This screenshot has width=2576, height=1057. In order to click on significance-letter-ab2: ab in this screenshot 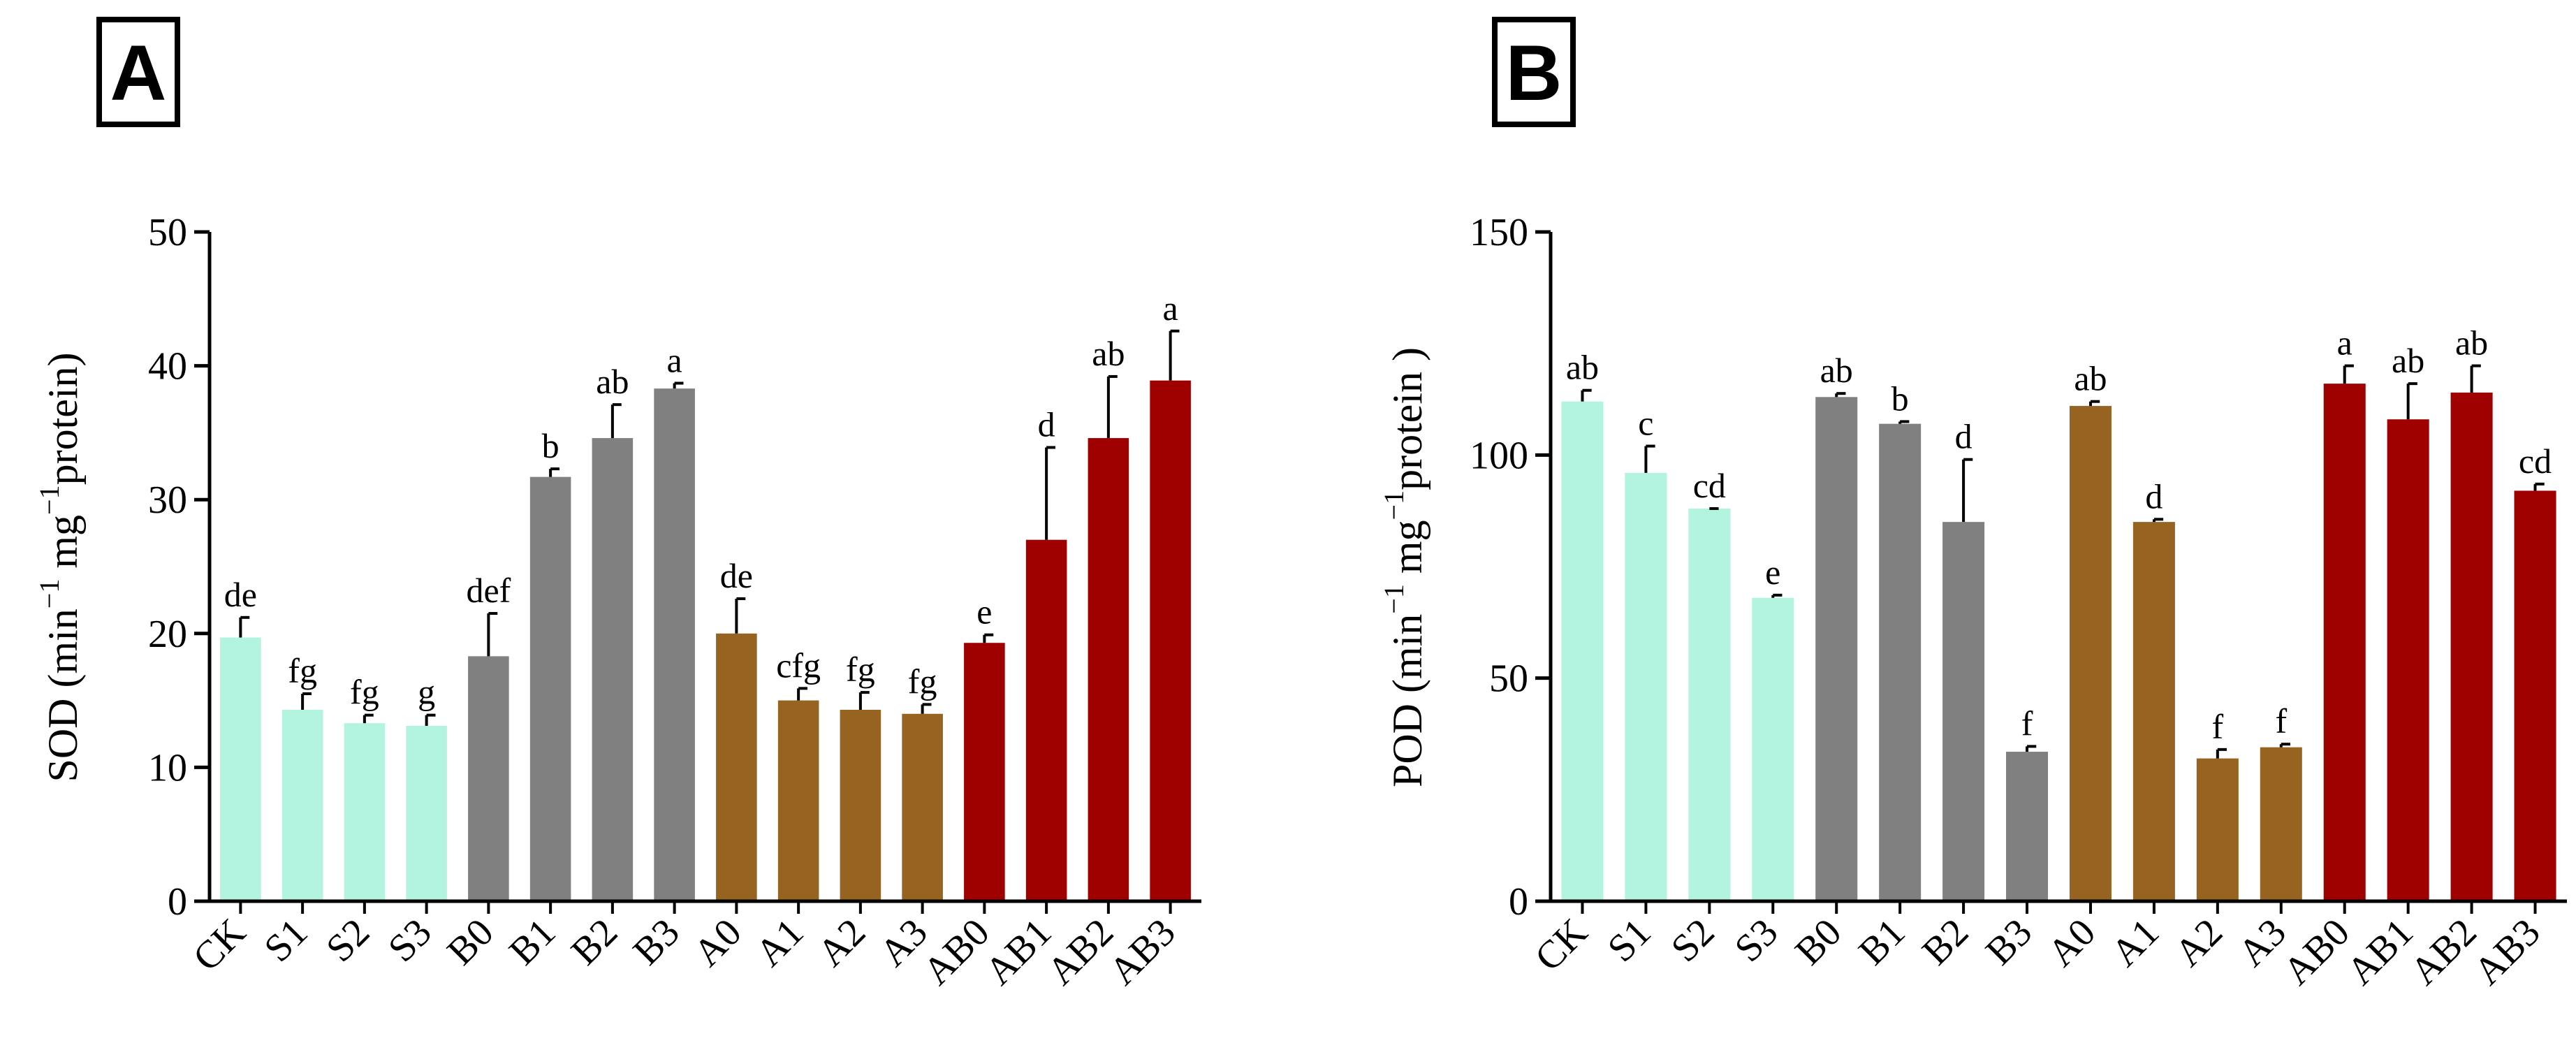, I will do `click(1108, 353)`.